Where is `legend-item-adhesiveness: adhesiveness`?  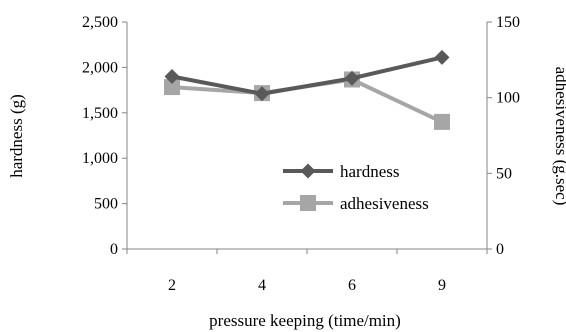
legend-item-adhesiveness: adhesiveness is located at coordinates (356, 203).